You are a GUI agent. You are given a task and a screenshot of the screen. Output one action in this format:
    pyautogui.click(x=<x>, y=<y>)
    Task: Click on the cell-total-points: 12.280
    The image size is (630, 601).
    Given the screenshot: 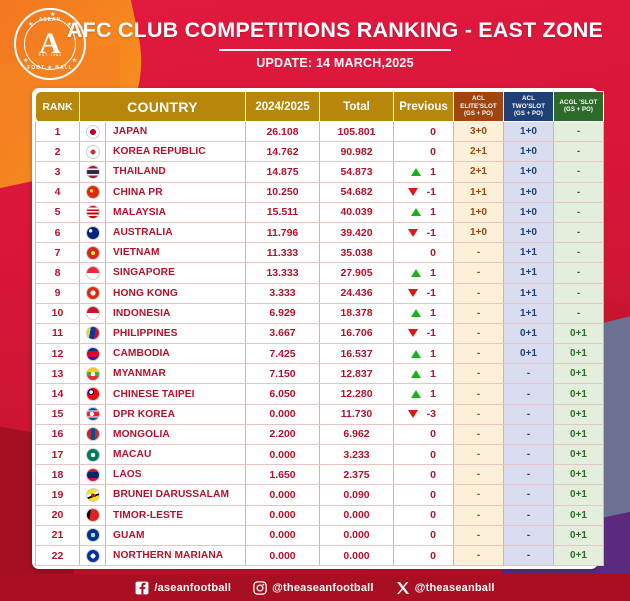 What is the action you would take?
    pyautogui.click(x=356, y=394)
    